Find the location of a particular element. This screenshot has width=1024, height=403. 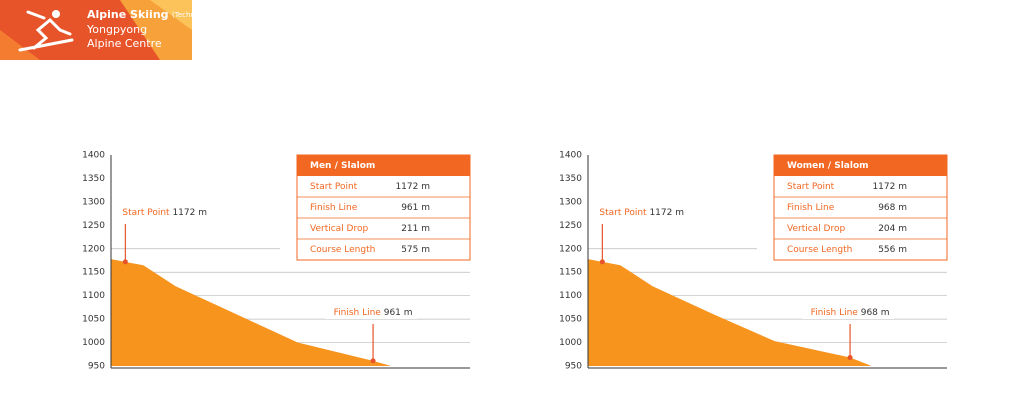

logo-note: (Technical) is located at coordinates (191, 15).